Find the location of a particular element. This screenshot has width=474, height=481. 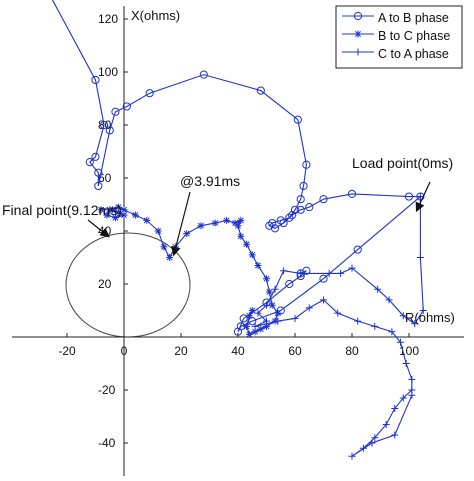

legend-marker-b-to-c-phase is located at coordinates (358, 34).